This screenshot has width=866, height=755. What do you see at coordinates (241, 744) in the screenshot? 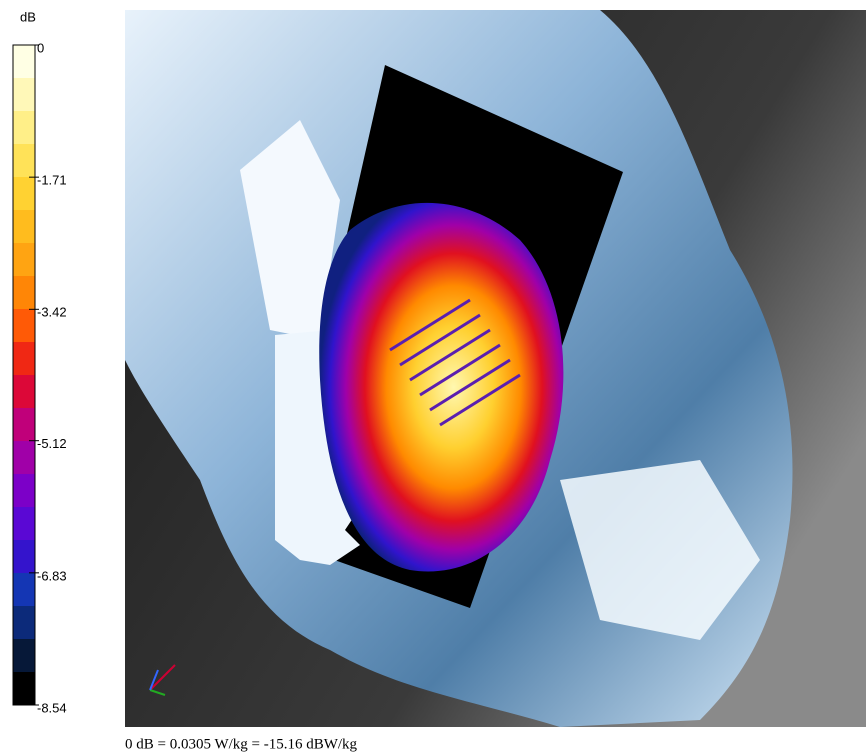
I see `footer-note: 0 dB = 0.0305 W/kg = -15.16 dBW/kg` at bounding box center [241, 744].